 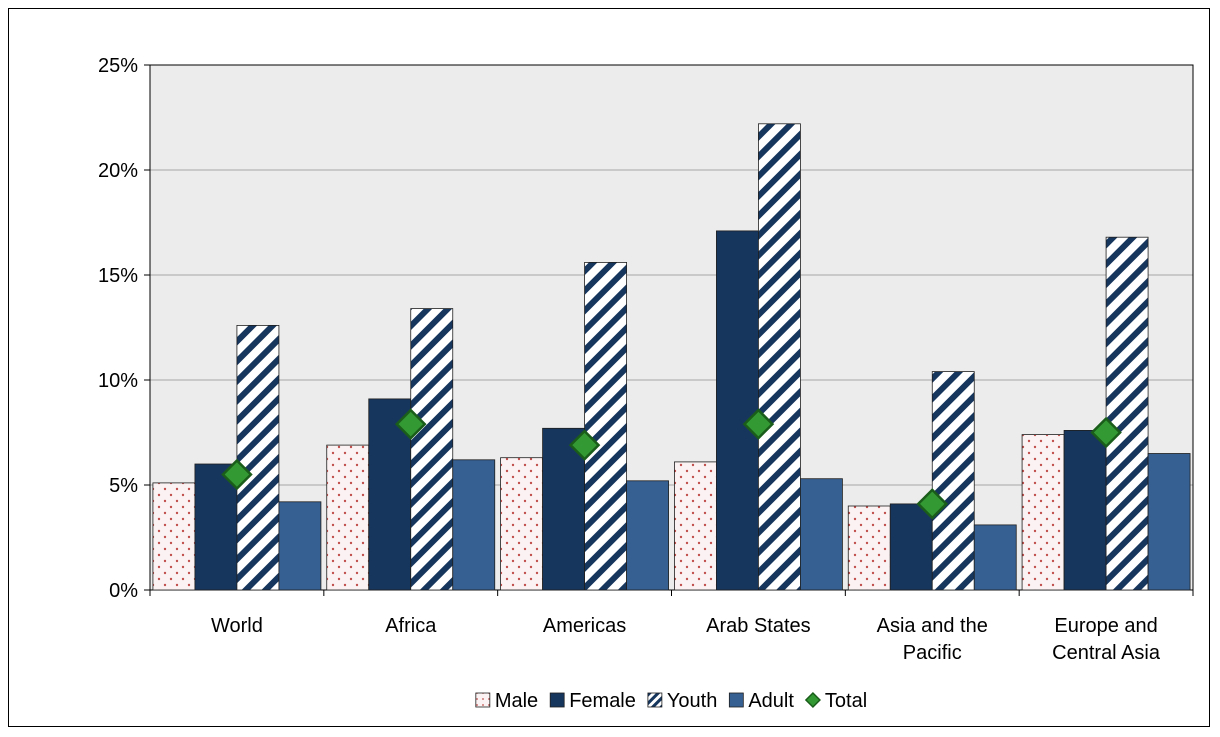 I want to click on y-tick-label: 20%, so click(x=118, y=171).